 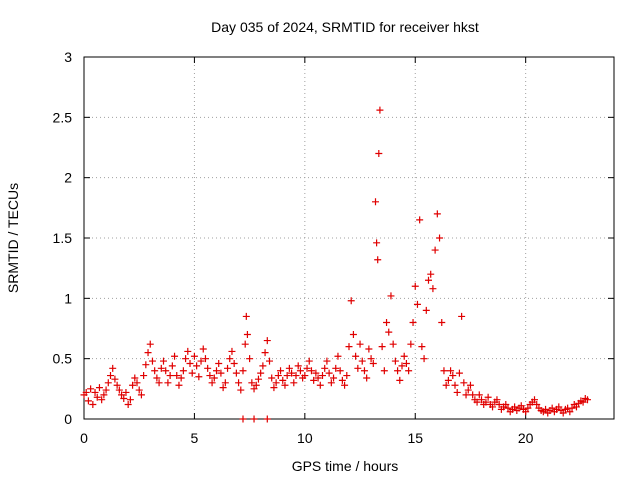 What do you see at coordinates (68, 419) in the screenshot?
I see `y-tick-label: 0` at bounding box center [68, 419].